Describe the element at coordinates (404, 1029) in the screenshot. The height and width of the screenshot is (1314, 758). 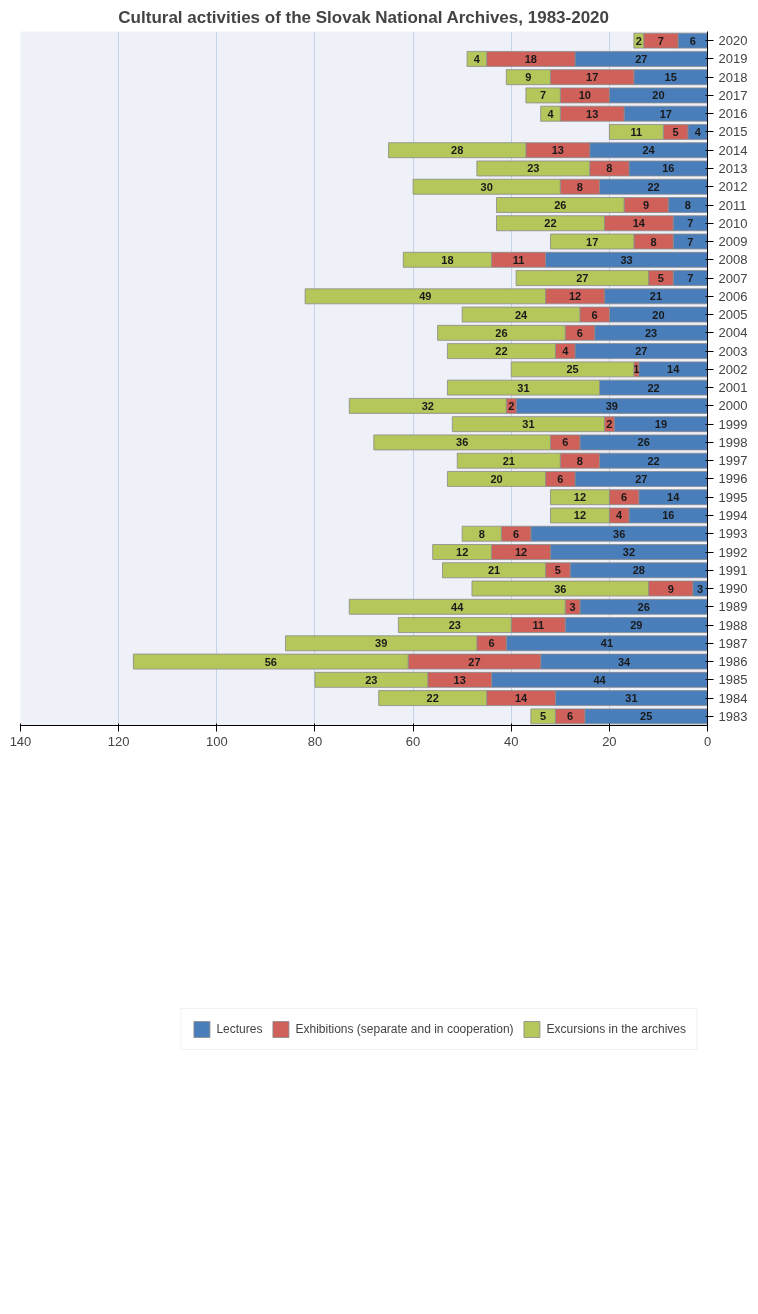
I see `legend-label: Exhibitions (separate and in cooperation)` at that location.